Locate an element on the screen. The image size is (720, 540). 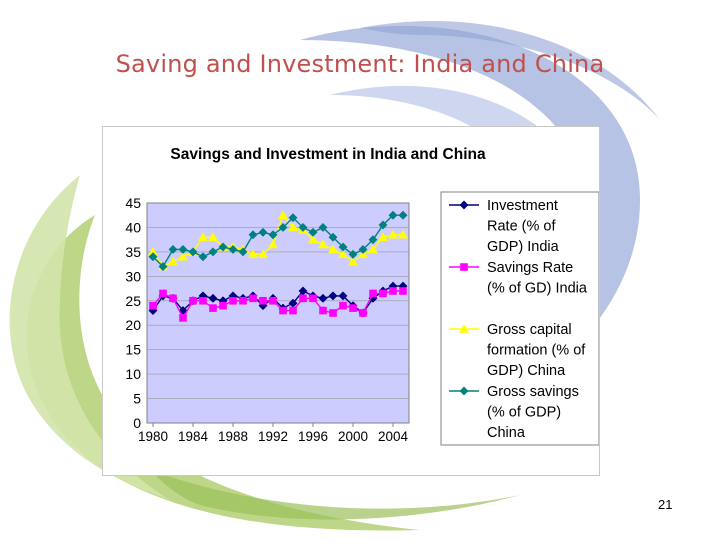
legend-label: GDP) China is located at coordinates (526, 371).